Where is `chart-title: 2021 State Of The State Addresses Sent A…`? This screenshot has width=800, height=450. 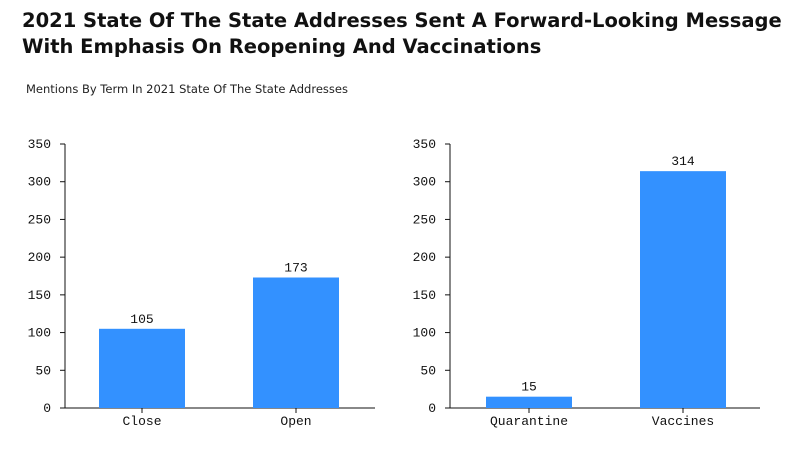 chart-title: 2021 State Of The State Addresses Sent A… is located at coordinates (402, 33).